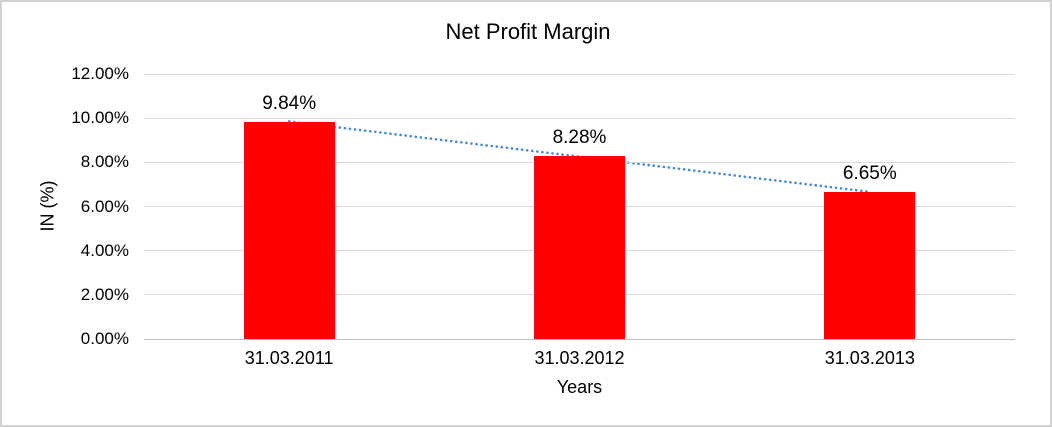  What do you see at coordinates (104, 338) in the screenshot?
I see `y-axis-tick-label: 0.00%` at bounding box center [104, 338].